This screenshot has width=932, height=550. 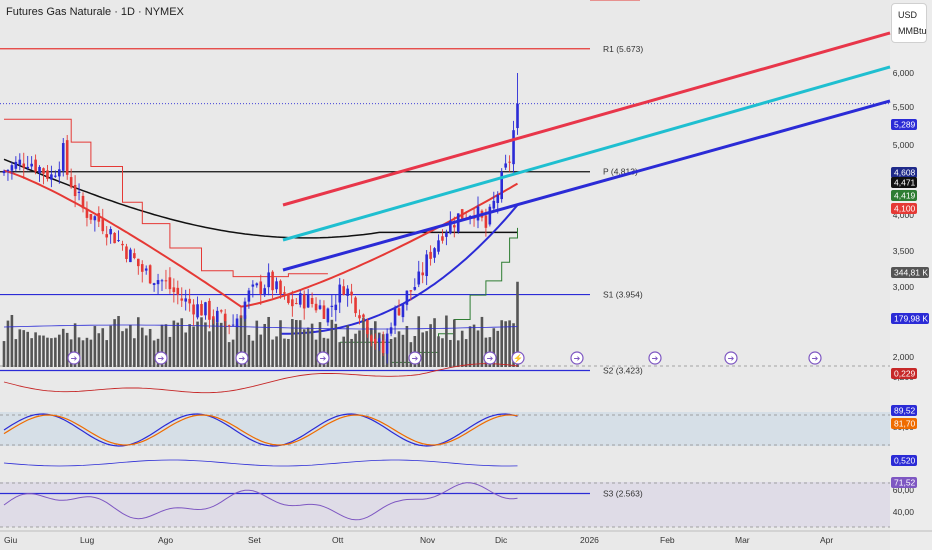 What do you see at coordinates (260, 430) in the screenshot?
I see `stochastic-k-line` at bounding box center [260, 430].